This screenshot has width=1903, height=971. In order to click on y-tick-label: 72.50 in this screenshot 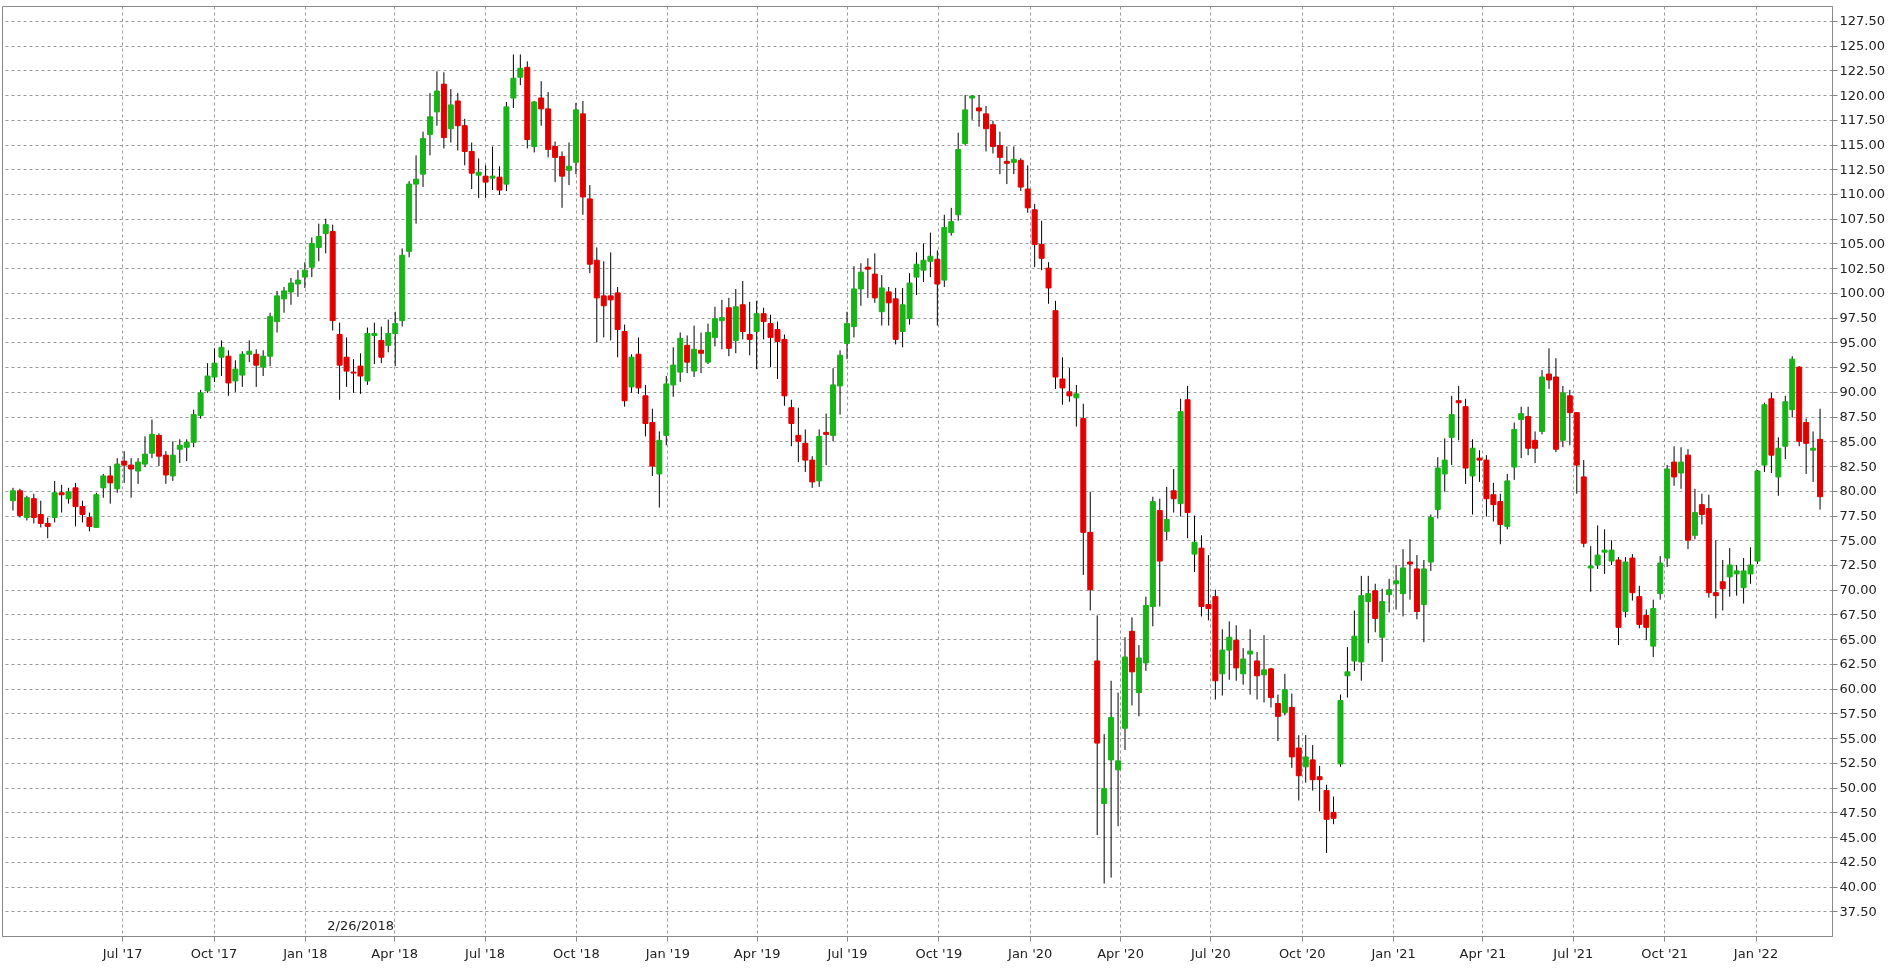, I will do `click(1858, 565)`.